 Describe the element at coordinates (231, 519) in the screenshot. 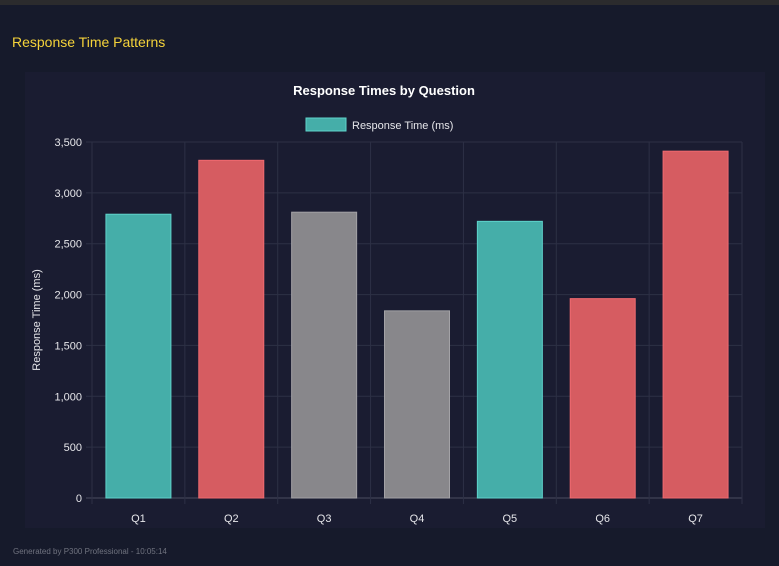

I see `x-tick-label: Q2` at that location.